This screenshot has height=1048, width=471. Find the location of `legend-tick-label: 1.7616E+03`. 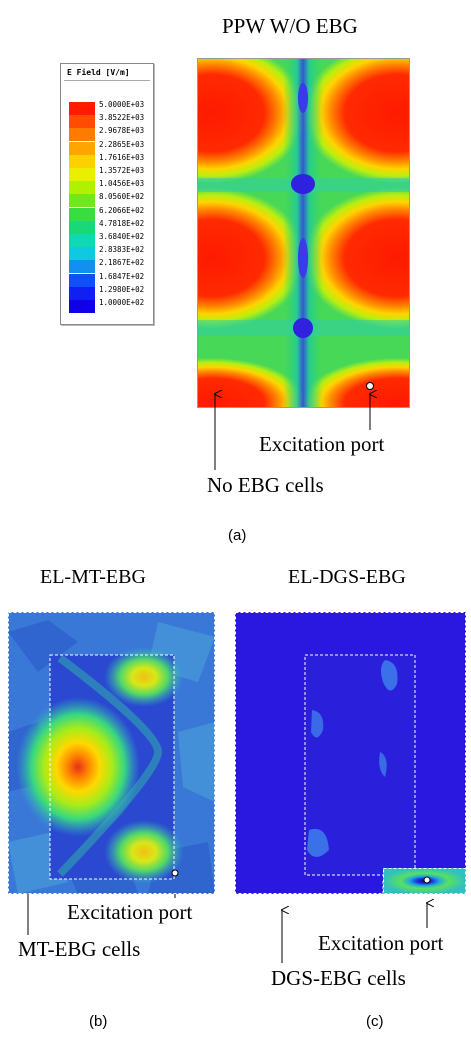

legend-tick-label: 1.7616E+03 is located at coordinates (122, 157).